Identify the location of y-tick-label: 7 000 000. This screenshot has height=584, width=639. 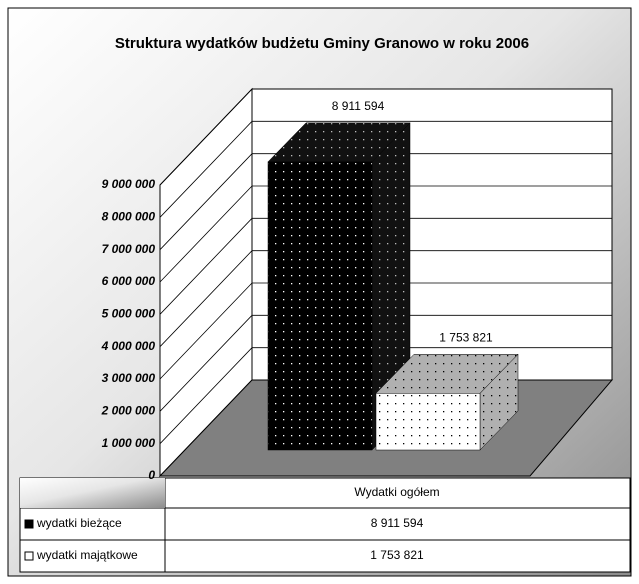
(129, 249).